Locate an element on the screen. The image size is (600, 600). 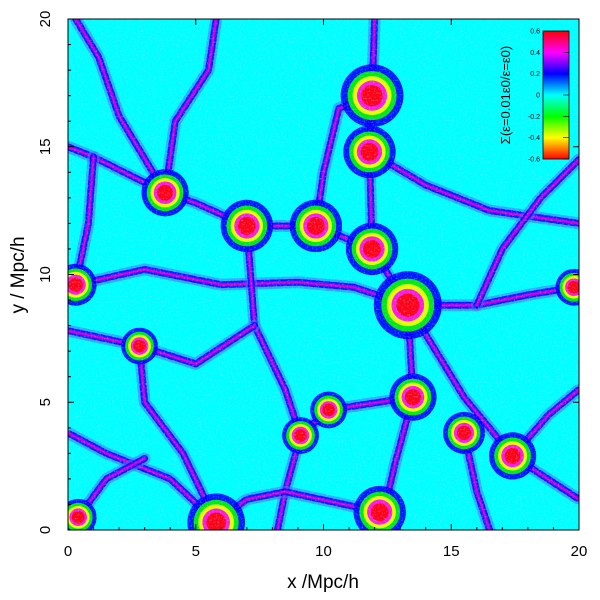
colorbar-tick-label: 0.2 is located at coordinates (535, 74).